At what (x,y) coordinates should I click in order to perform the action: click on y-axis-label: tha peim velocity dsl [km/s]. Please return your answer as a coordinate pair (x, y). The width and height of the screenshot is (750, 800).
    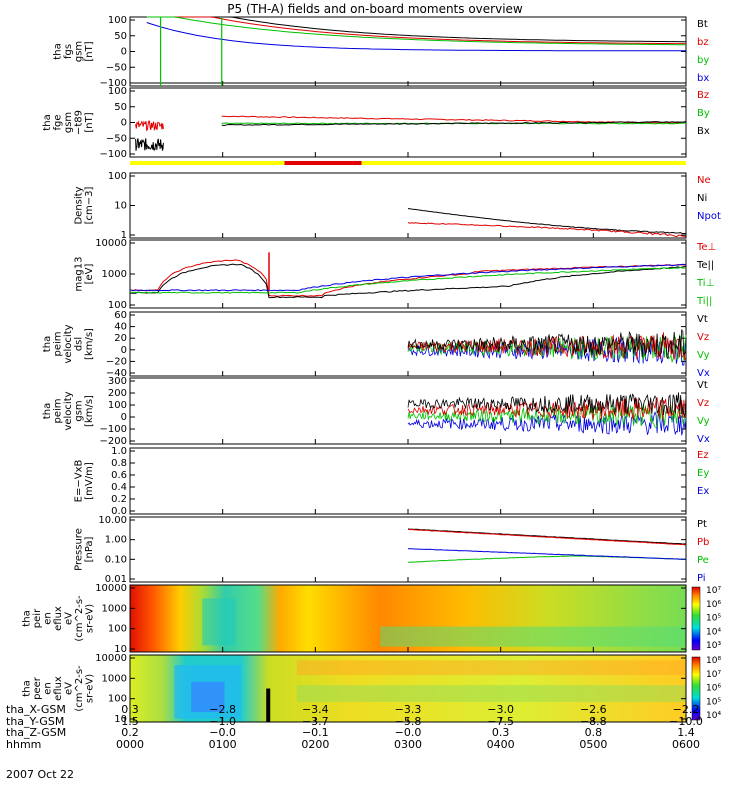
    Looking at the image, I should click on (68, 343).